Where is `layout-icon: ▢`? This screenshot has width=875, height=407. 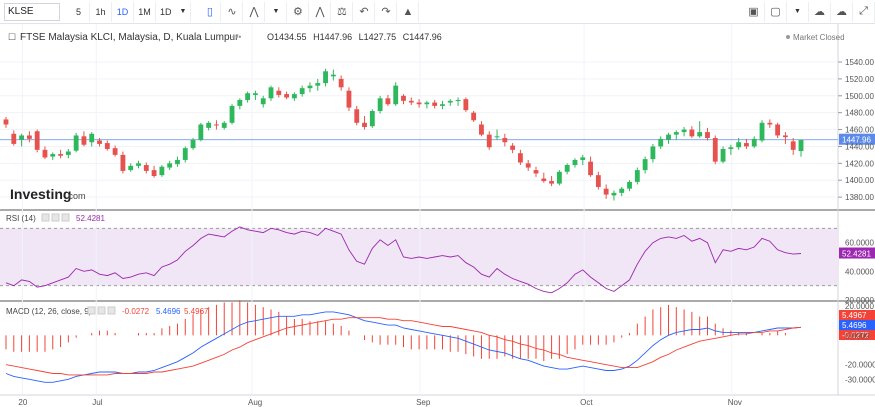 layout-icon: ▢ is located at coordinates (776, 11).